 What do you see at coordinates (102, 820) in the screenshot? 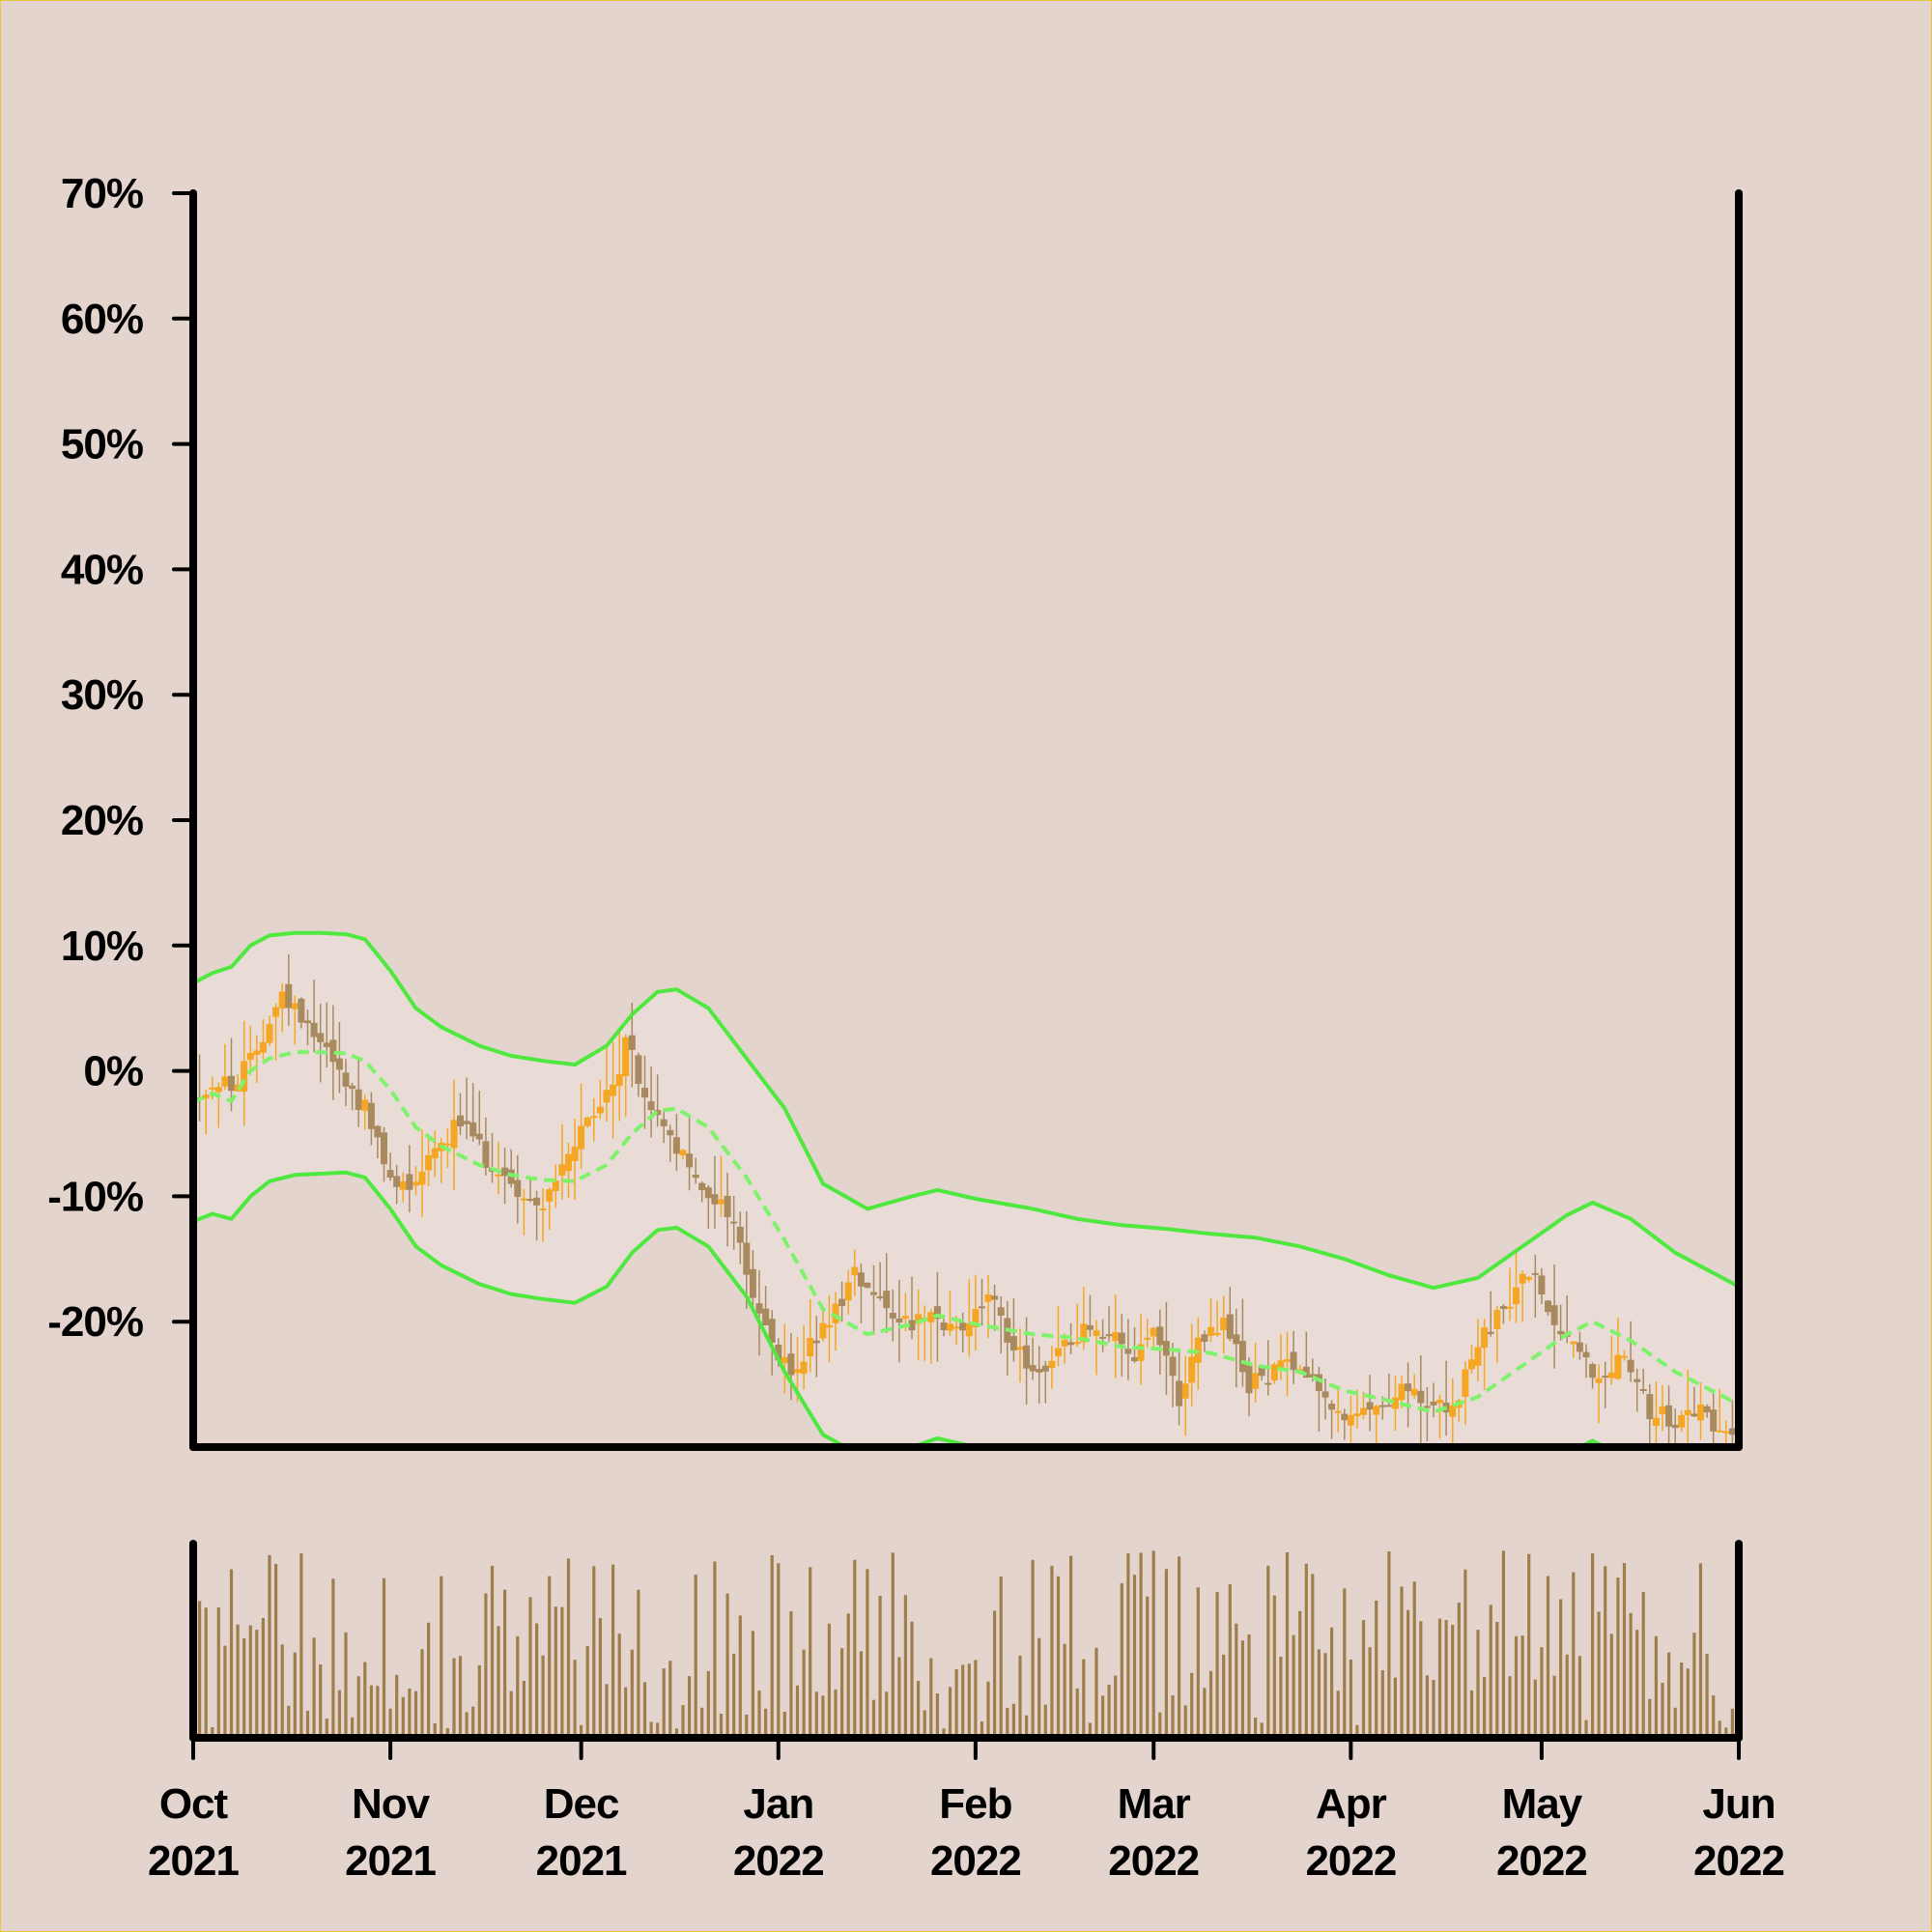
I see `y-tick-label: 20%` at bounding box center [102, 820].